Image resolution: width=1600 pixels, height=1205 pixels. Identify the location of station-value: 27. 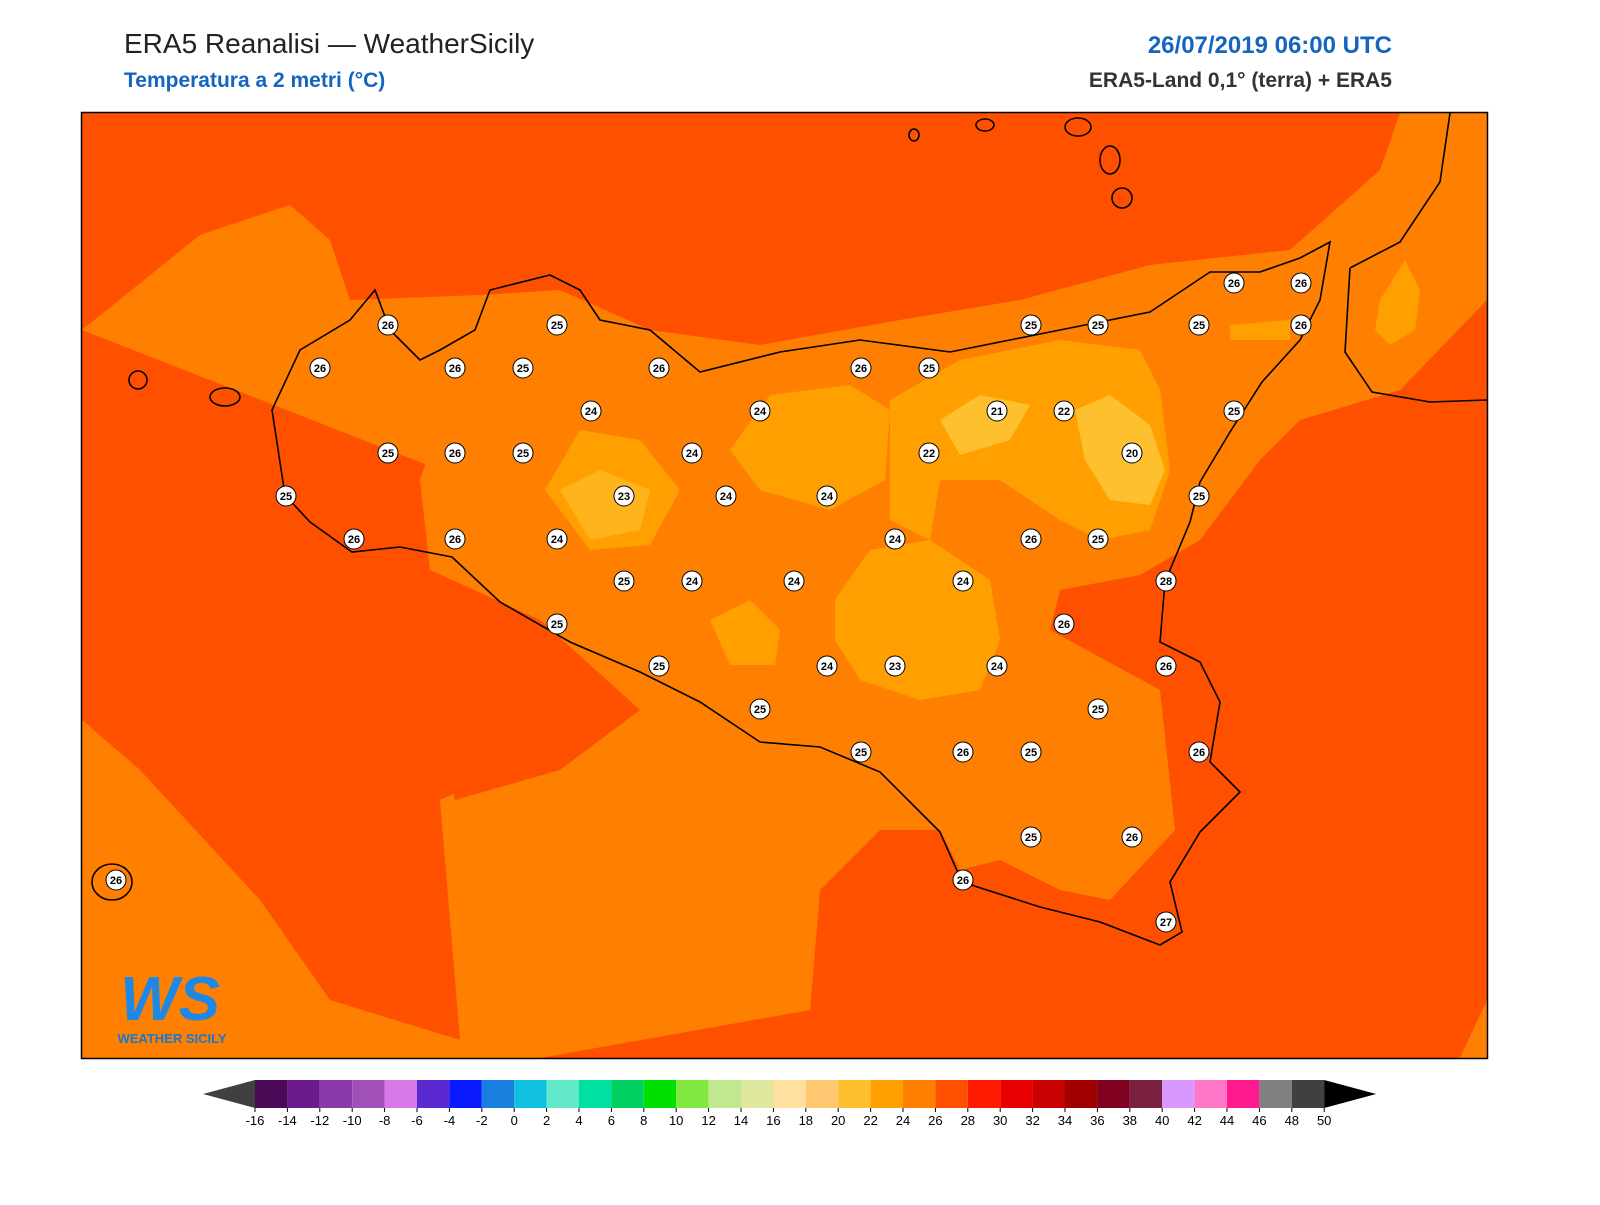
(1166, 923).